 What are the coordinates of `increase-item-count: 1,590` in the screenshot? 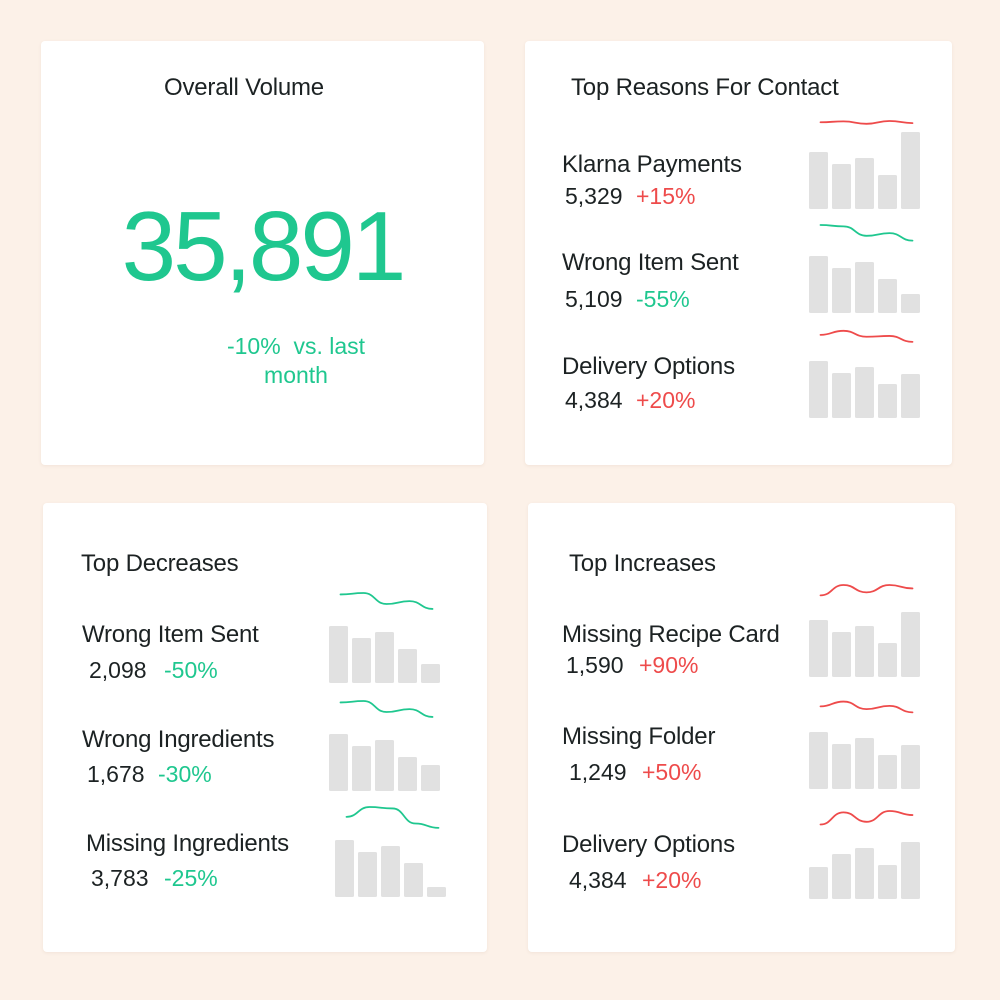 It's located at (595, 665).